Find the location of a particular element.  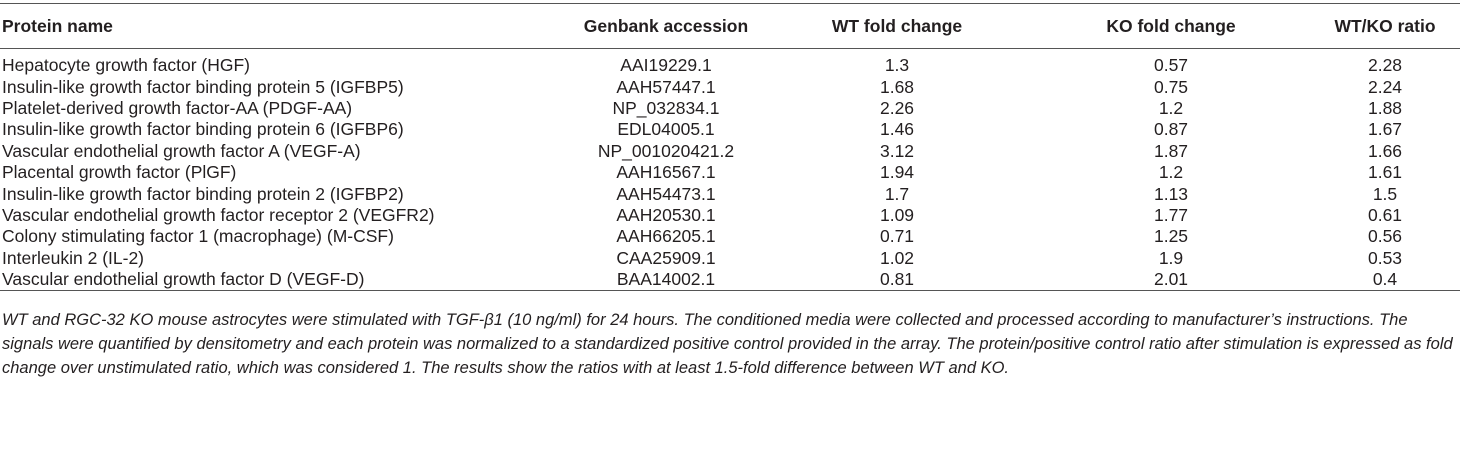

table-cell: 2.28 is located at coordinates (1385, 65).